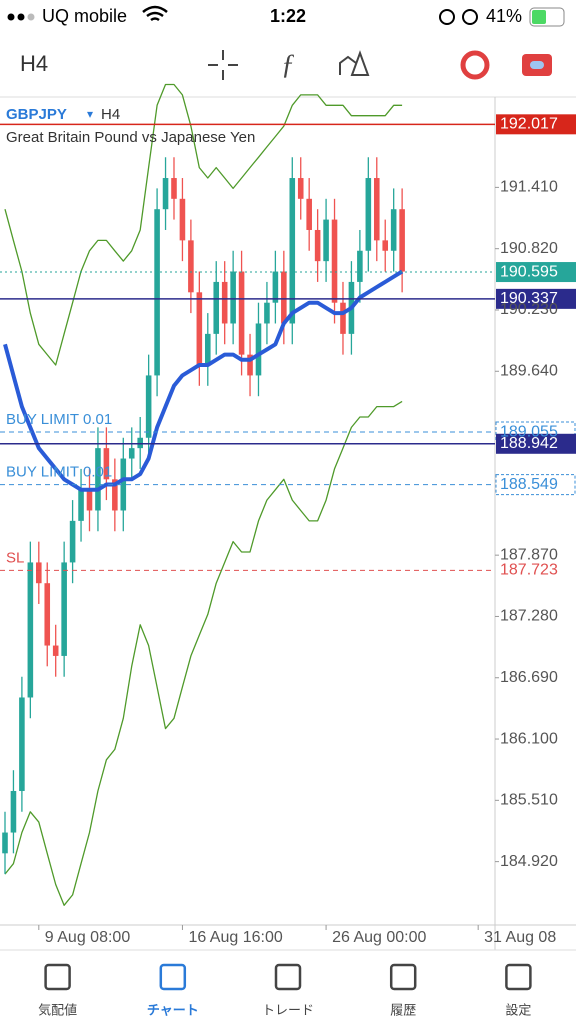 The height and width of the screenshot is (1024, 576). What do you see at coordinates (518, 1009) in the screenshot?
I see `tab-label: 設定` at bounding box center [518, 1009].